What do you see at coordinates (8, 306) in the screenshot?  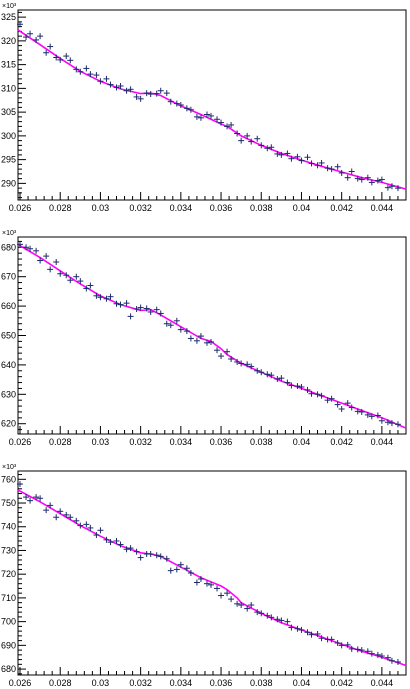 I see `y-tick-label: 660` at bounding box center [8, 306].